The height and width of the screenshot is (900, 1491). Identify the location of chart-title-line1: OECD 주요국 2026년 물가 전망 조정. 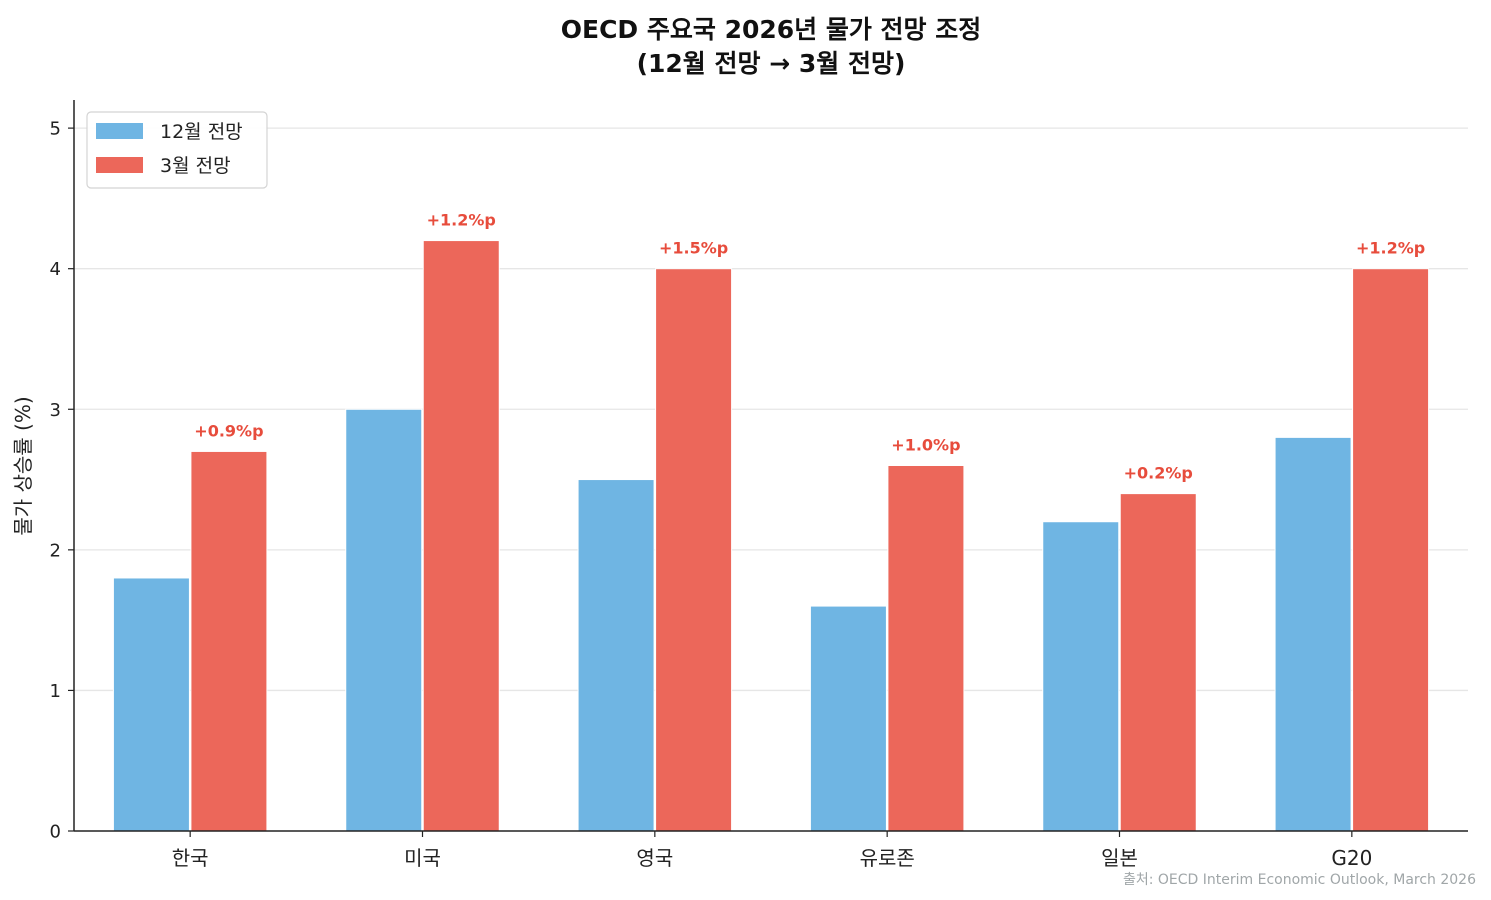
(771, 29).